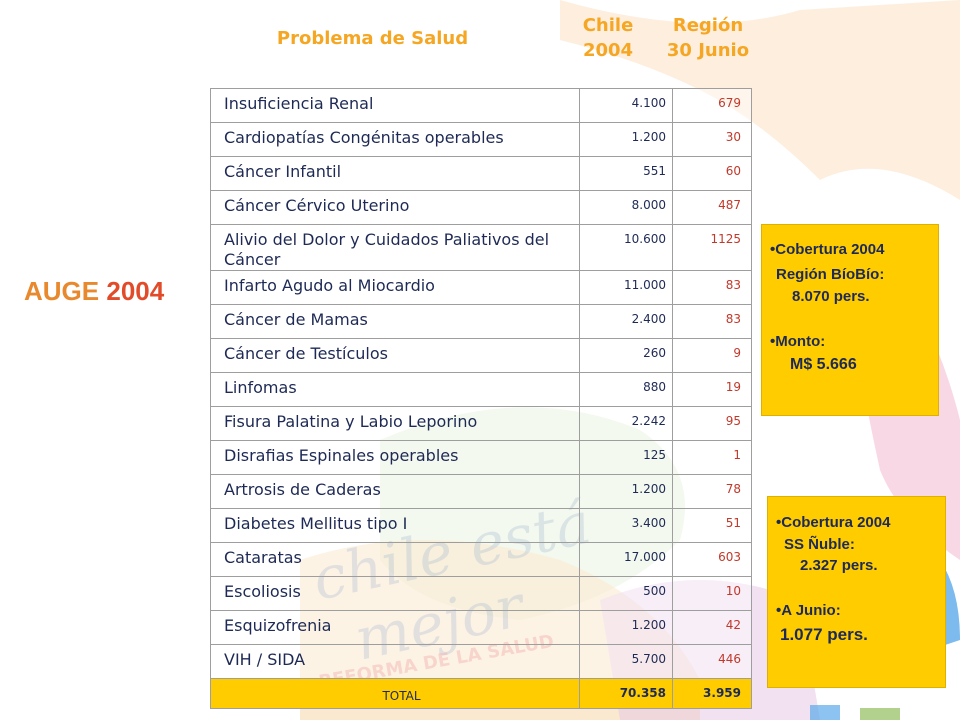  Describe the element at coordinates (712, 559) in the screenshot. I see `region-count: 603` at that location.